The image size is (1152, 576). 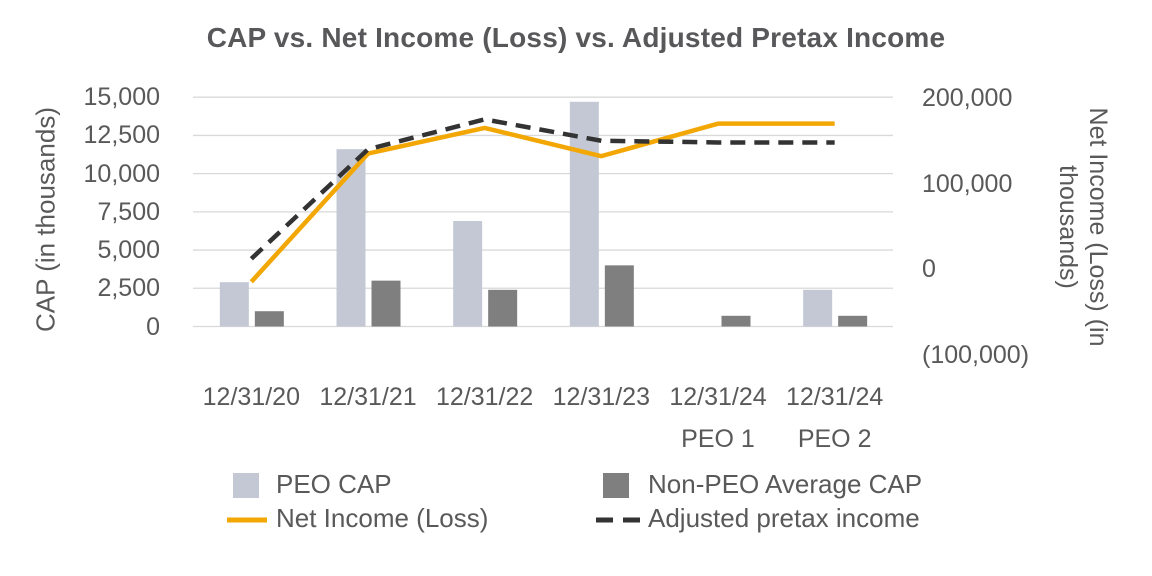 What do you see at coordinates (246, 485) in the screenshot?
I see `legend-swatch-peo-cap-icon` at bounding box center [246, 485].